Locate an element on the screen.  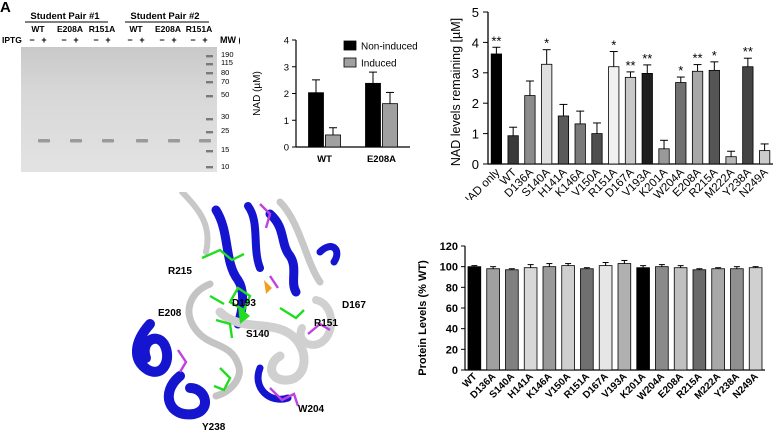
residue-label: R215 is located at coordinates (180, 271).